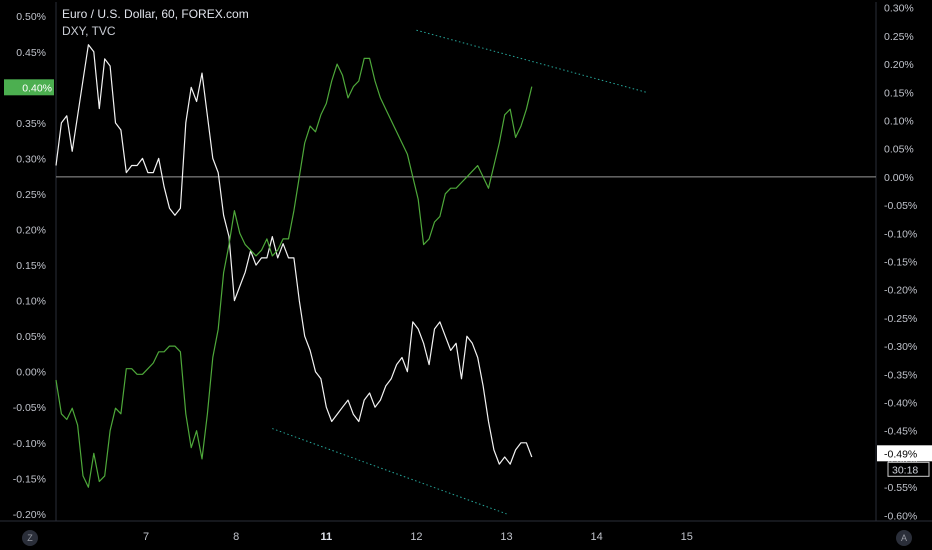  Describe the element at coordinates (31, 53) in the screenshot. I see `left-axis-tick-label: 0.45%` at that location.